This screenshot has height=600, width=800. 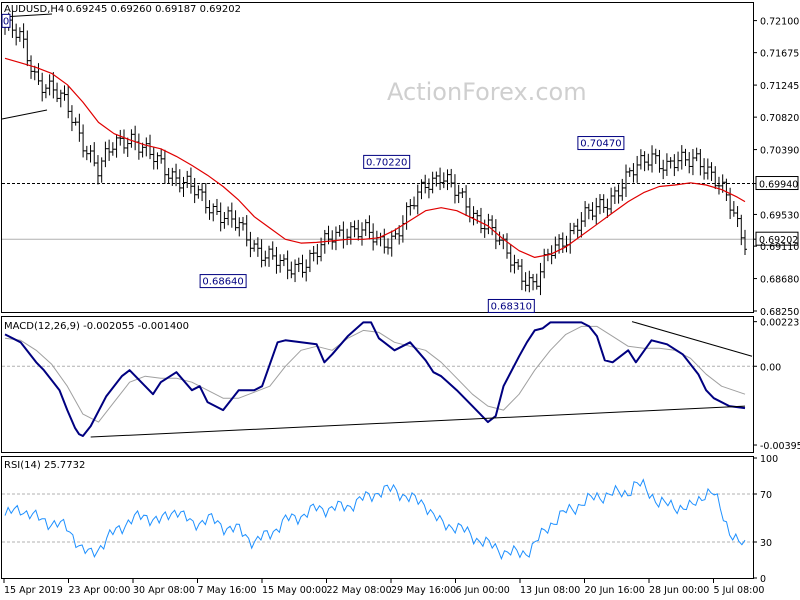 I want to click on x-tick-label: 7 May 16:00, so click(x=227, y=590).